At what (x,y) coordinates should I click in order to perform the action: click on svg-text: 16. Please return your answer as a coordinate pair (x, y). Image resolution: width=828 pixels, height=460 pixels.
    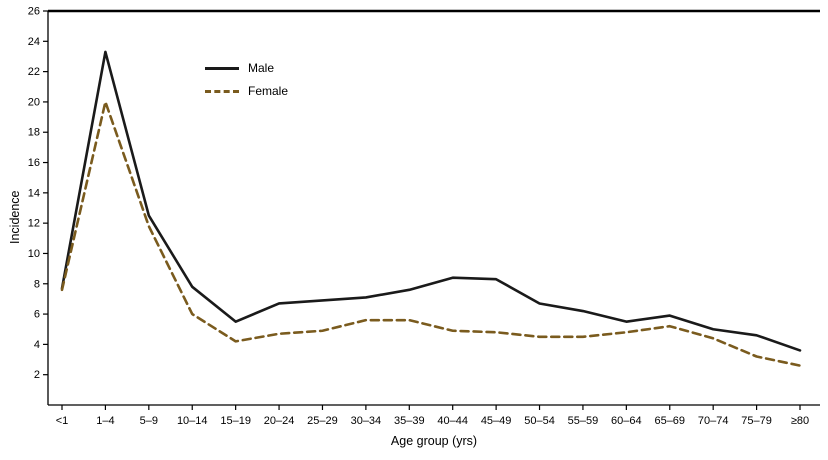
    Looking at the image, I should click on (34, 163).